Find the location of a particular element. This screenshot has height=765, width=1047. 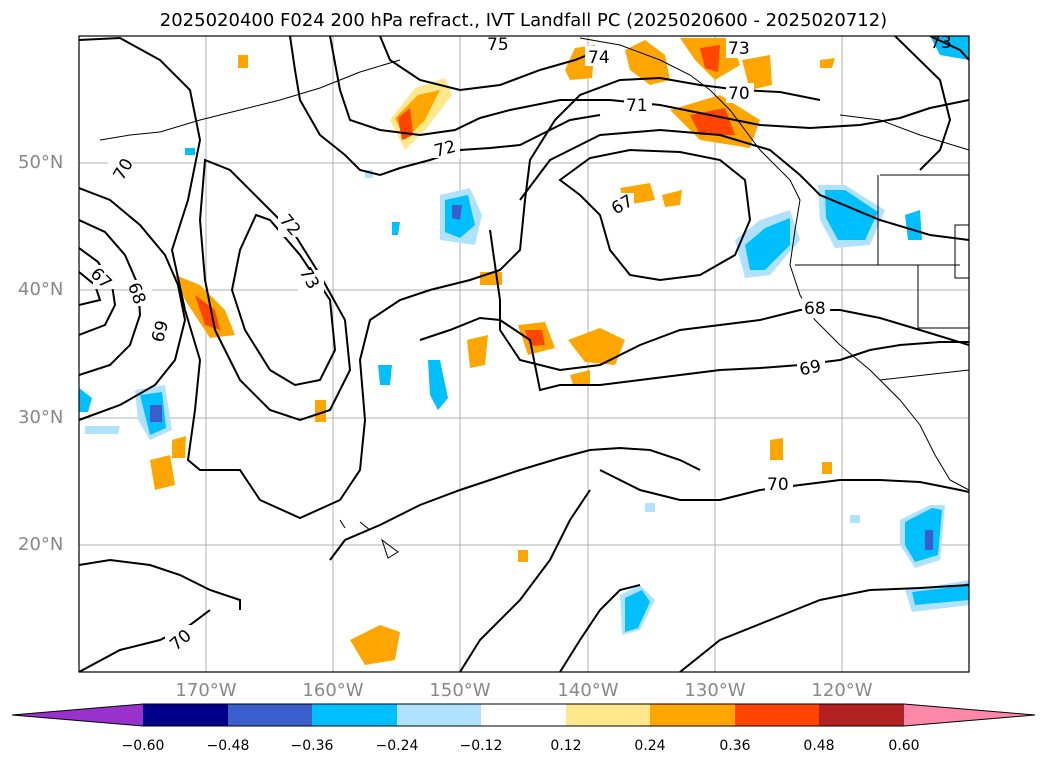

colorbar-tick-label: 0.12 is located at coordinates (566, 746).